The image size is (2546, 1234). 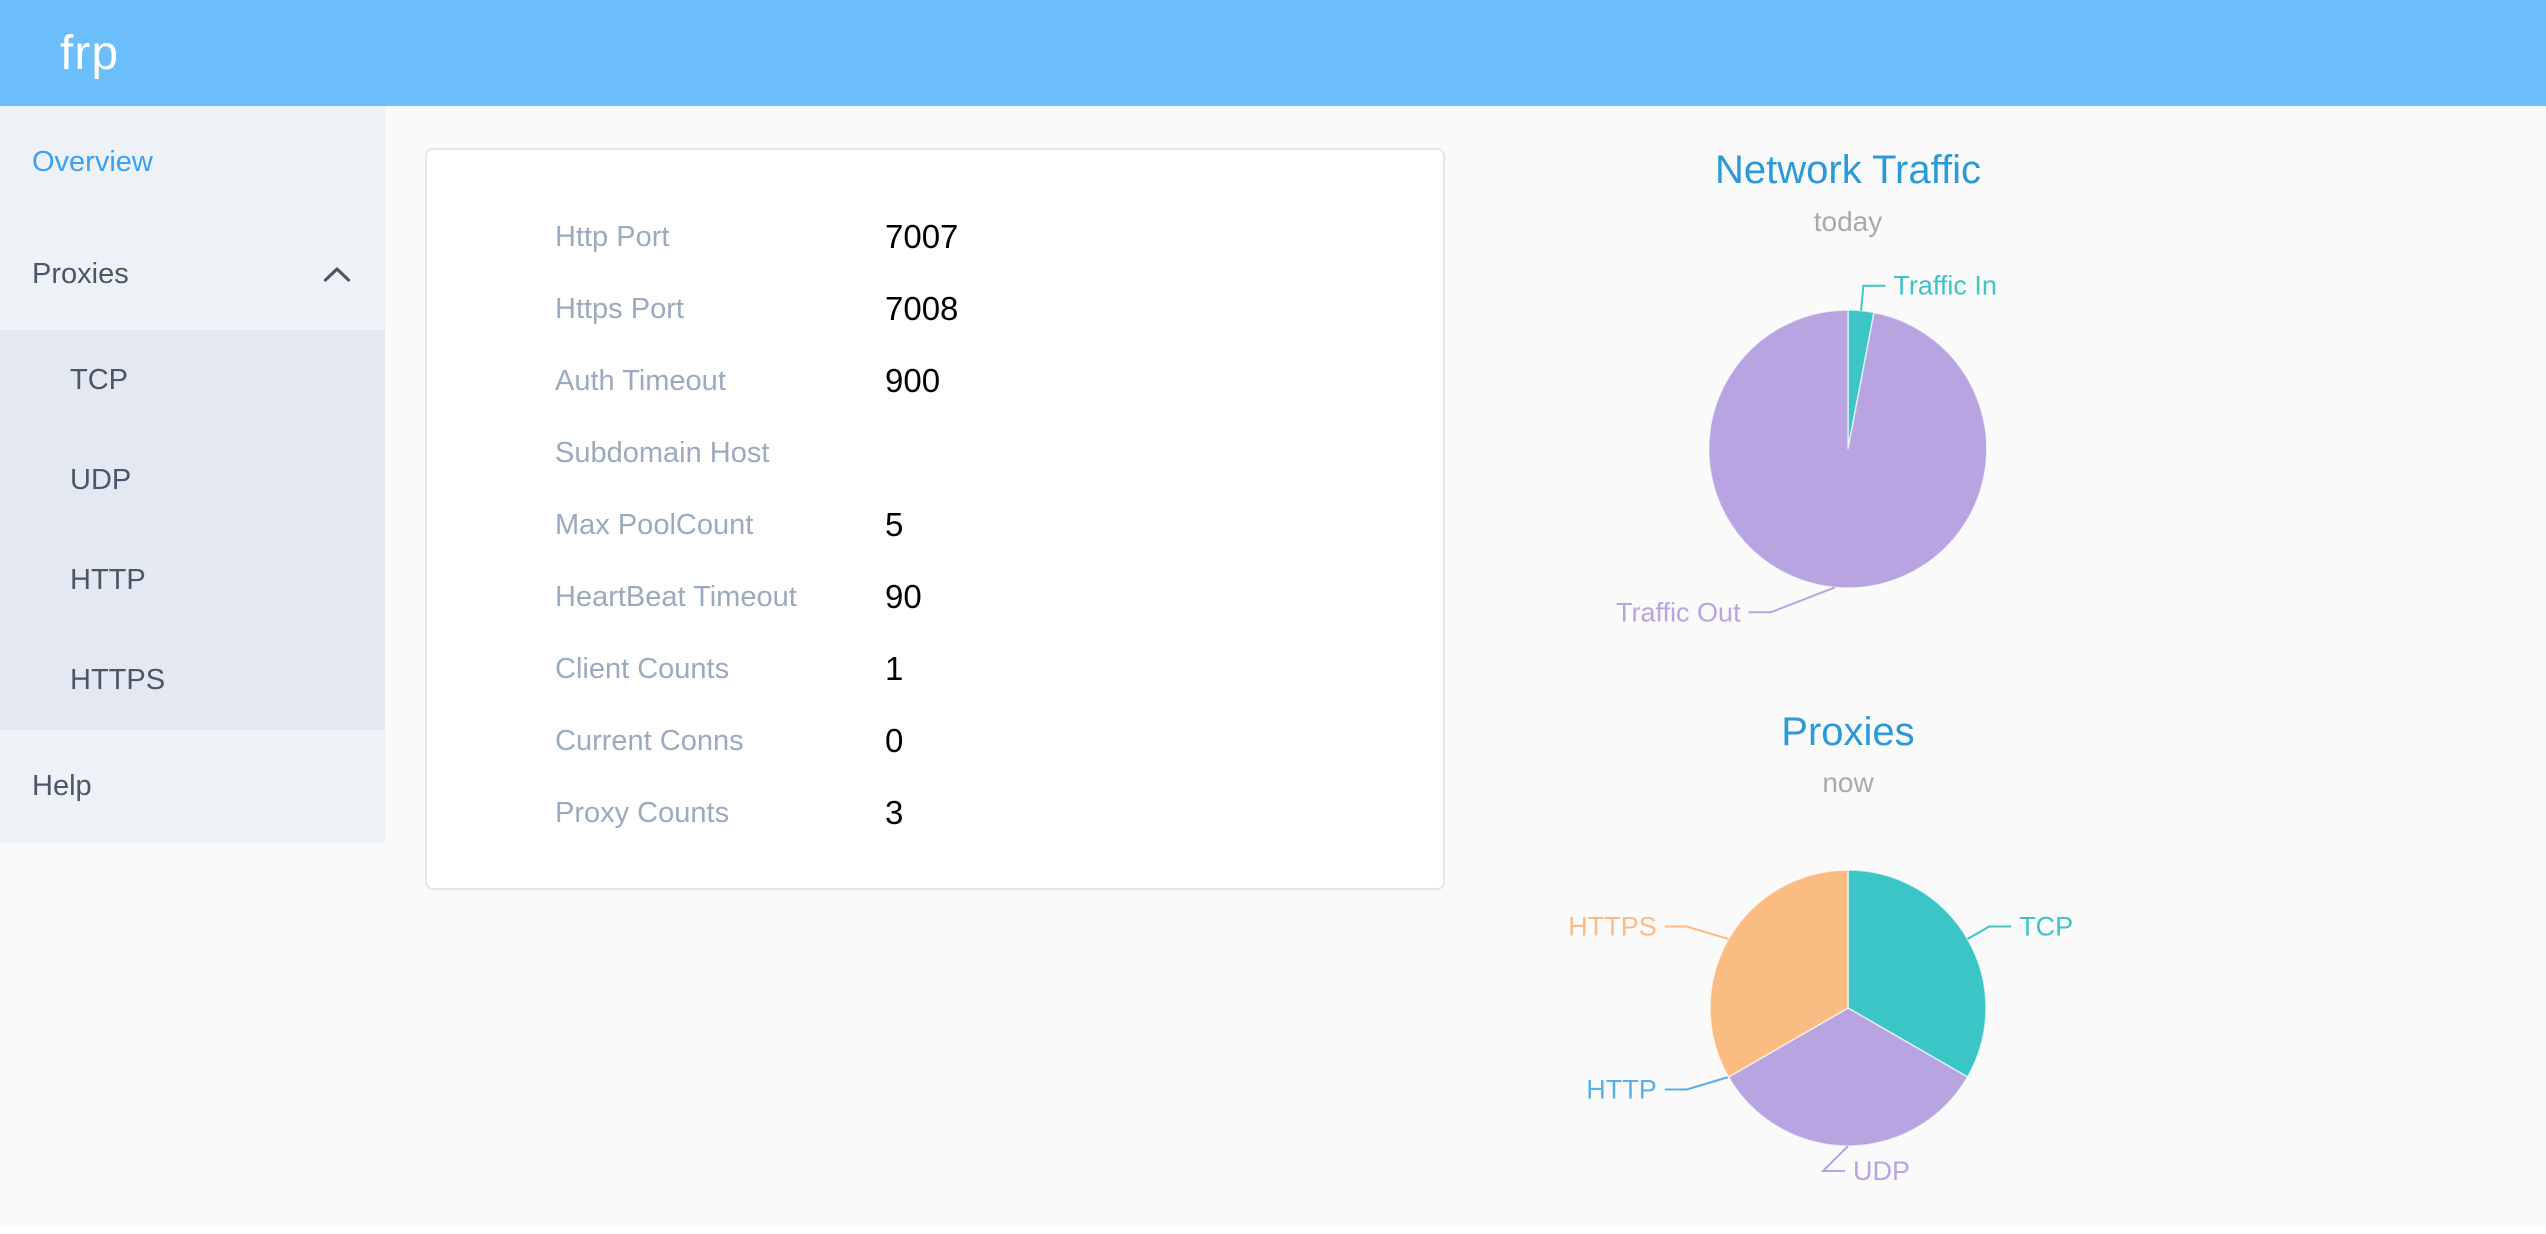 What do you see at coordinates (192, 380) in the screenshot?
I see `sidebar-item-tcp: TCP` at bounding box center [192, 380].